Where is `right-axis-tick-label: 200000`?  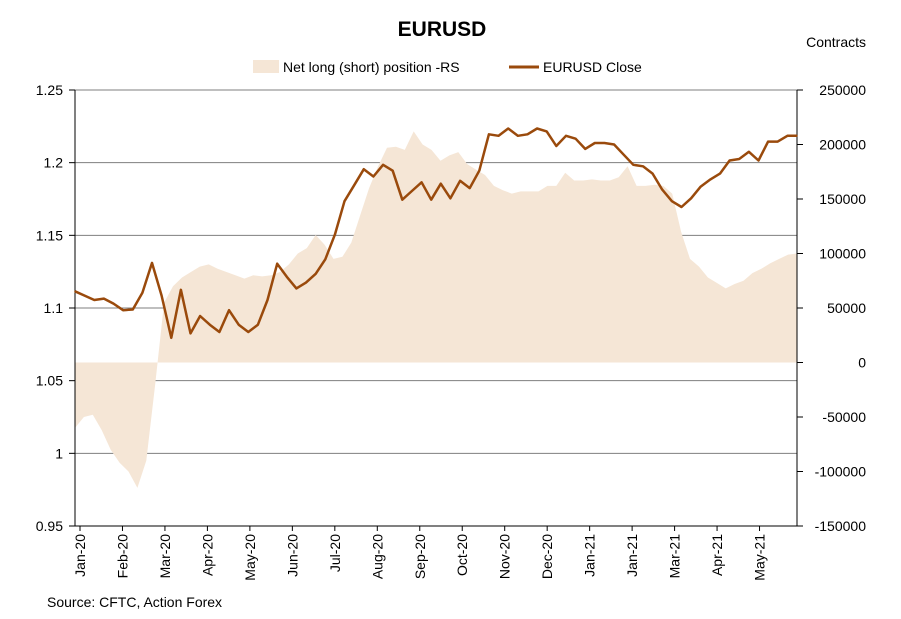
right-axis-tick-label: 200000 is located at coordinates (842, 145).